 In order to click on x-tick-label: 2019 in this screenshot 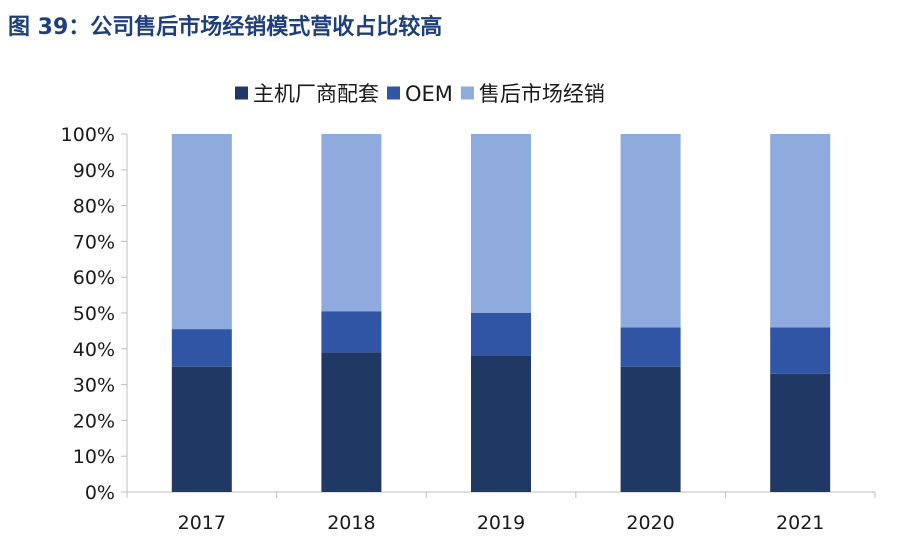, I will do `click(501, 523)`.